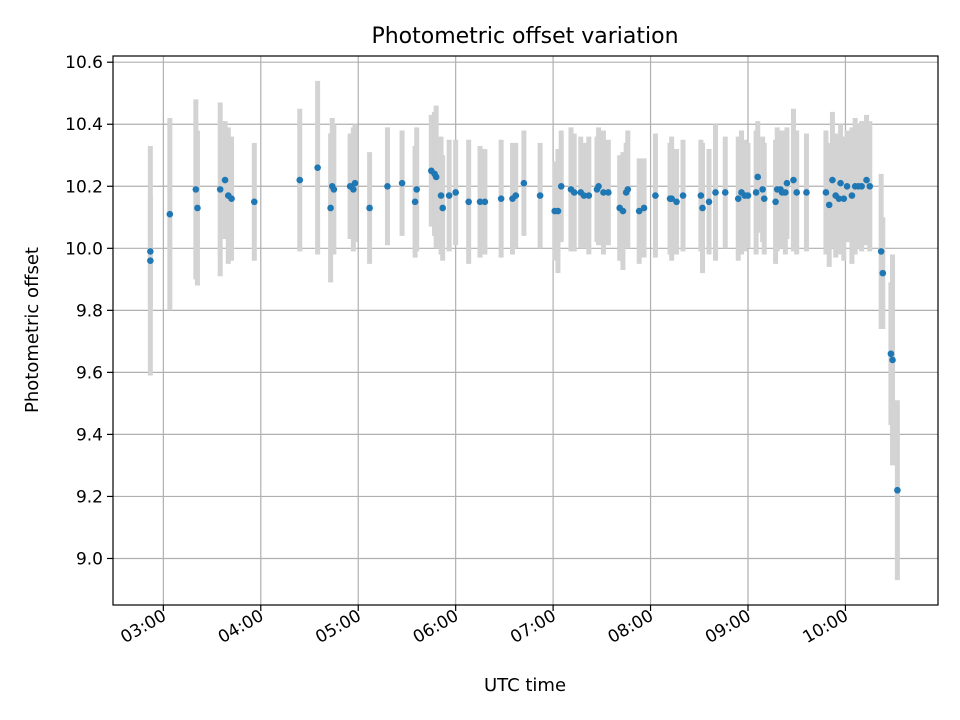  I want to click on y-tick-label: 9.4, so click(89, 435).